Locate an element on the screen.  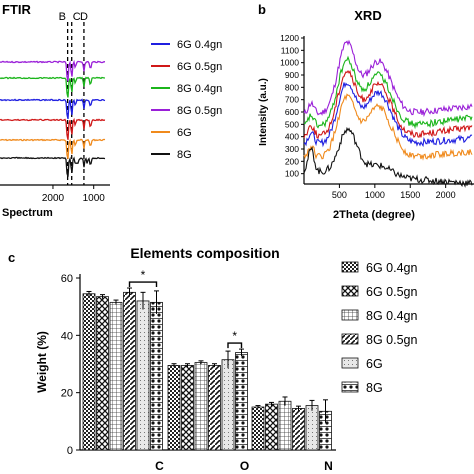
category-label: N is located at coordinates (328, 466).